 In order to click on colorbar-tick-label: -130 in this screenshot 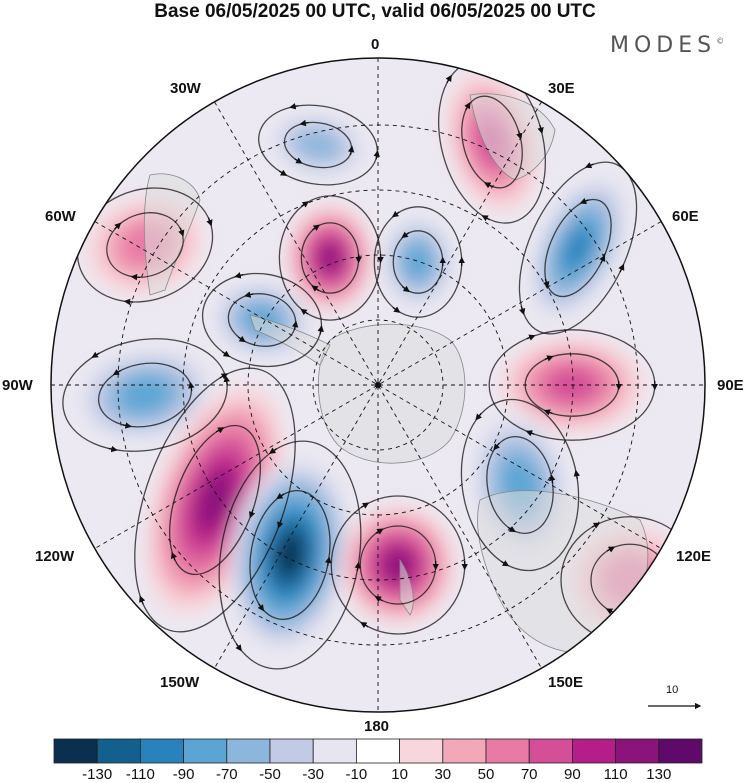, I will do `click(97, 774)`.